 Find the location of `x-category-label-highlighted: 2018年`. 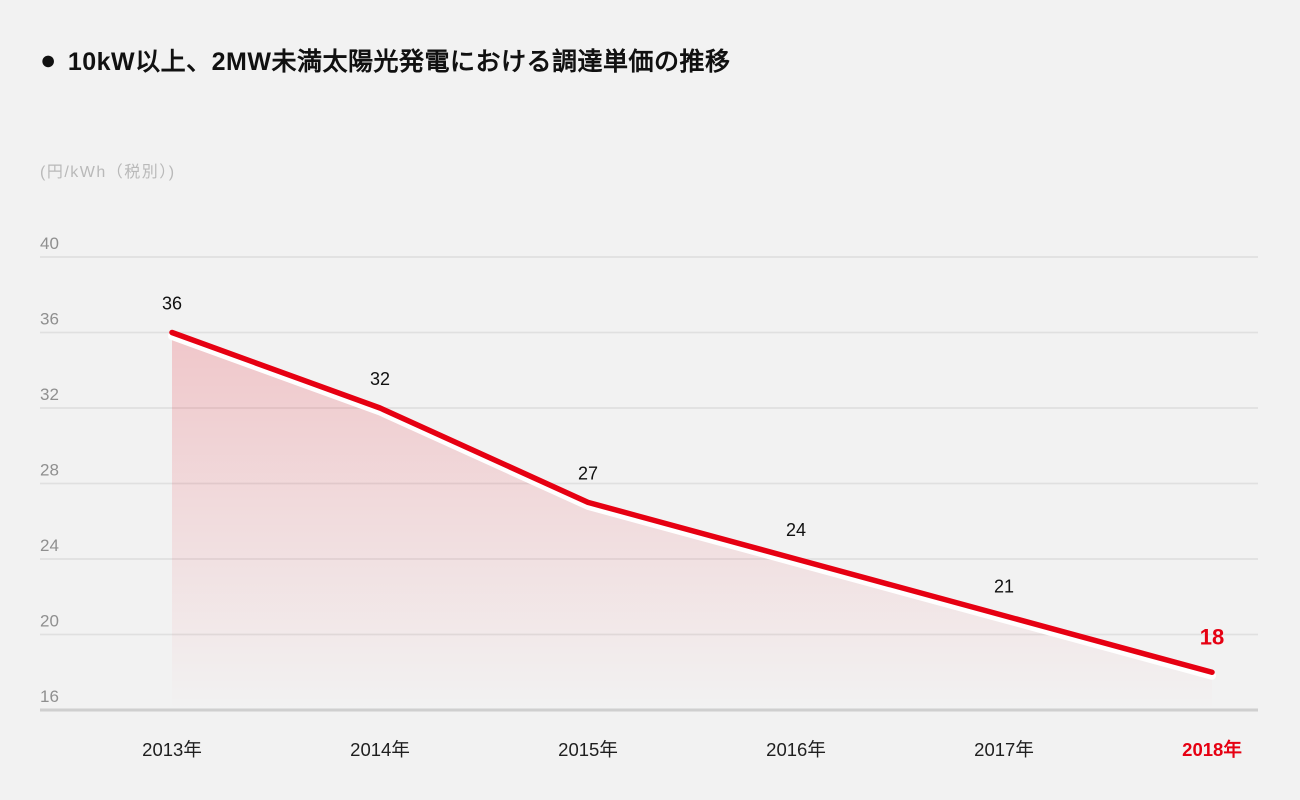

x-category-label-highlighted: 2018年 is located at coordinates (1212, 749).